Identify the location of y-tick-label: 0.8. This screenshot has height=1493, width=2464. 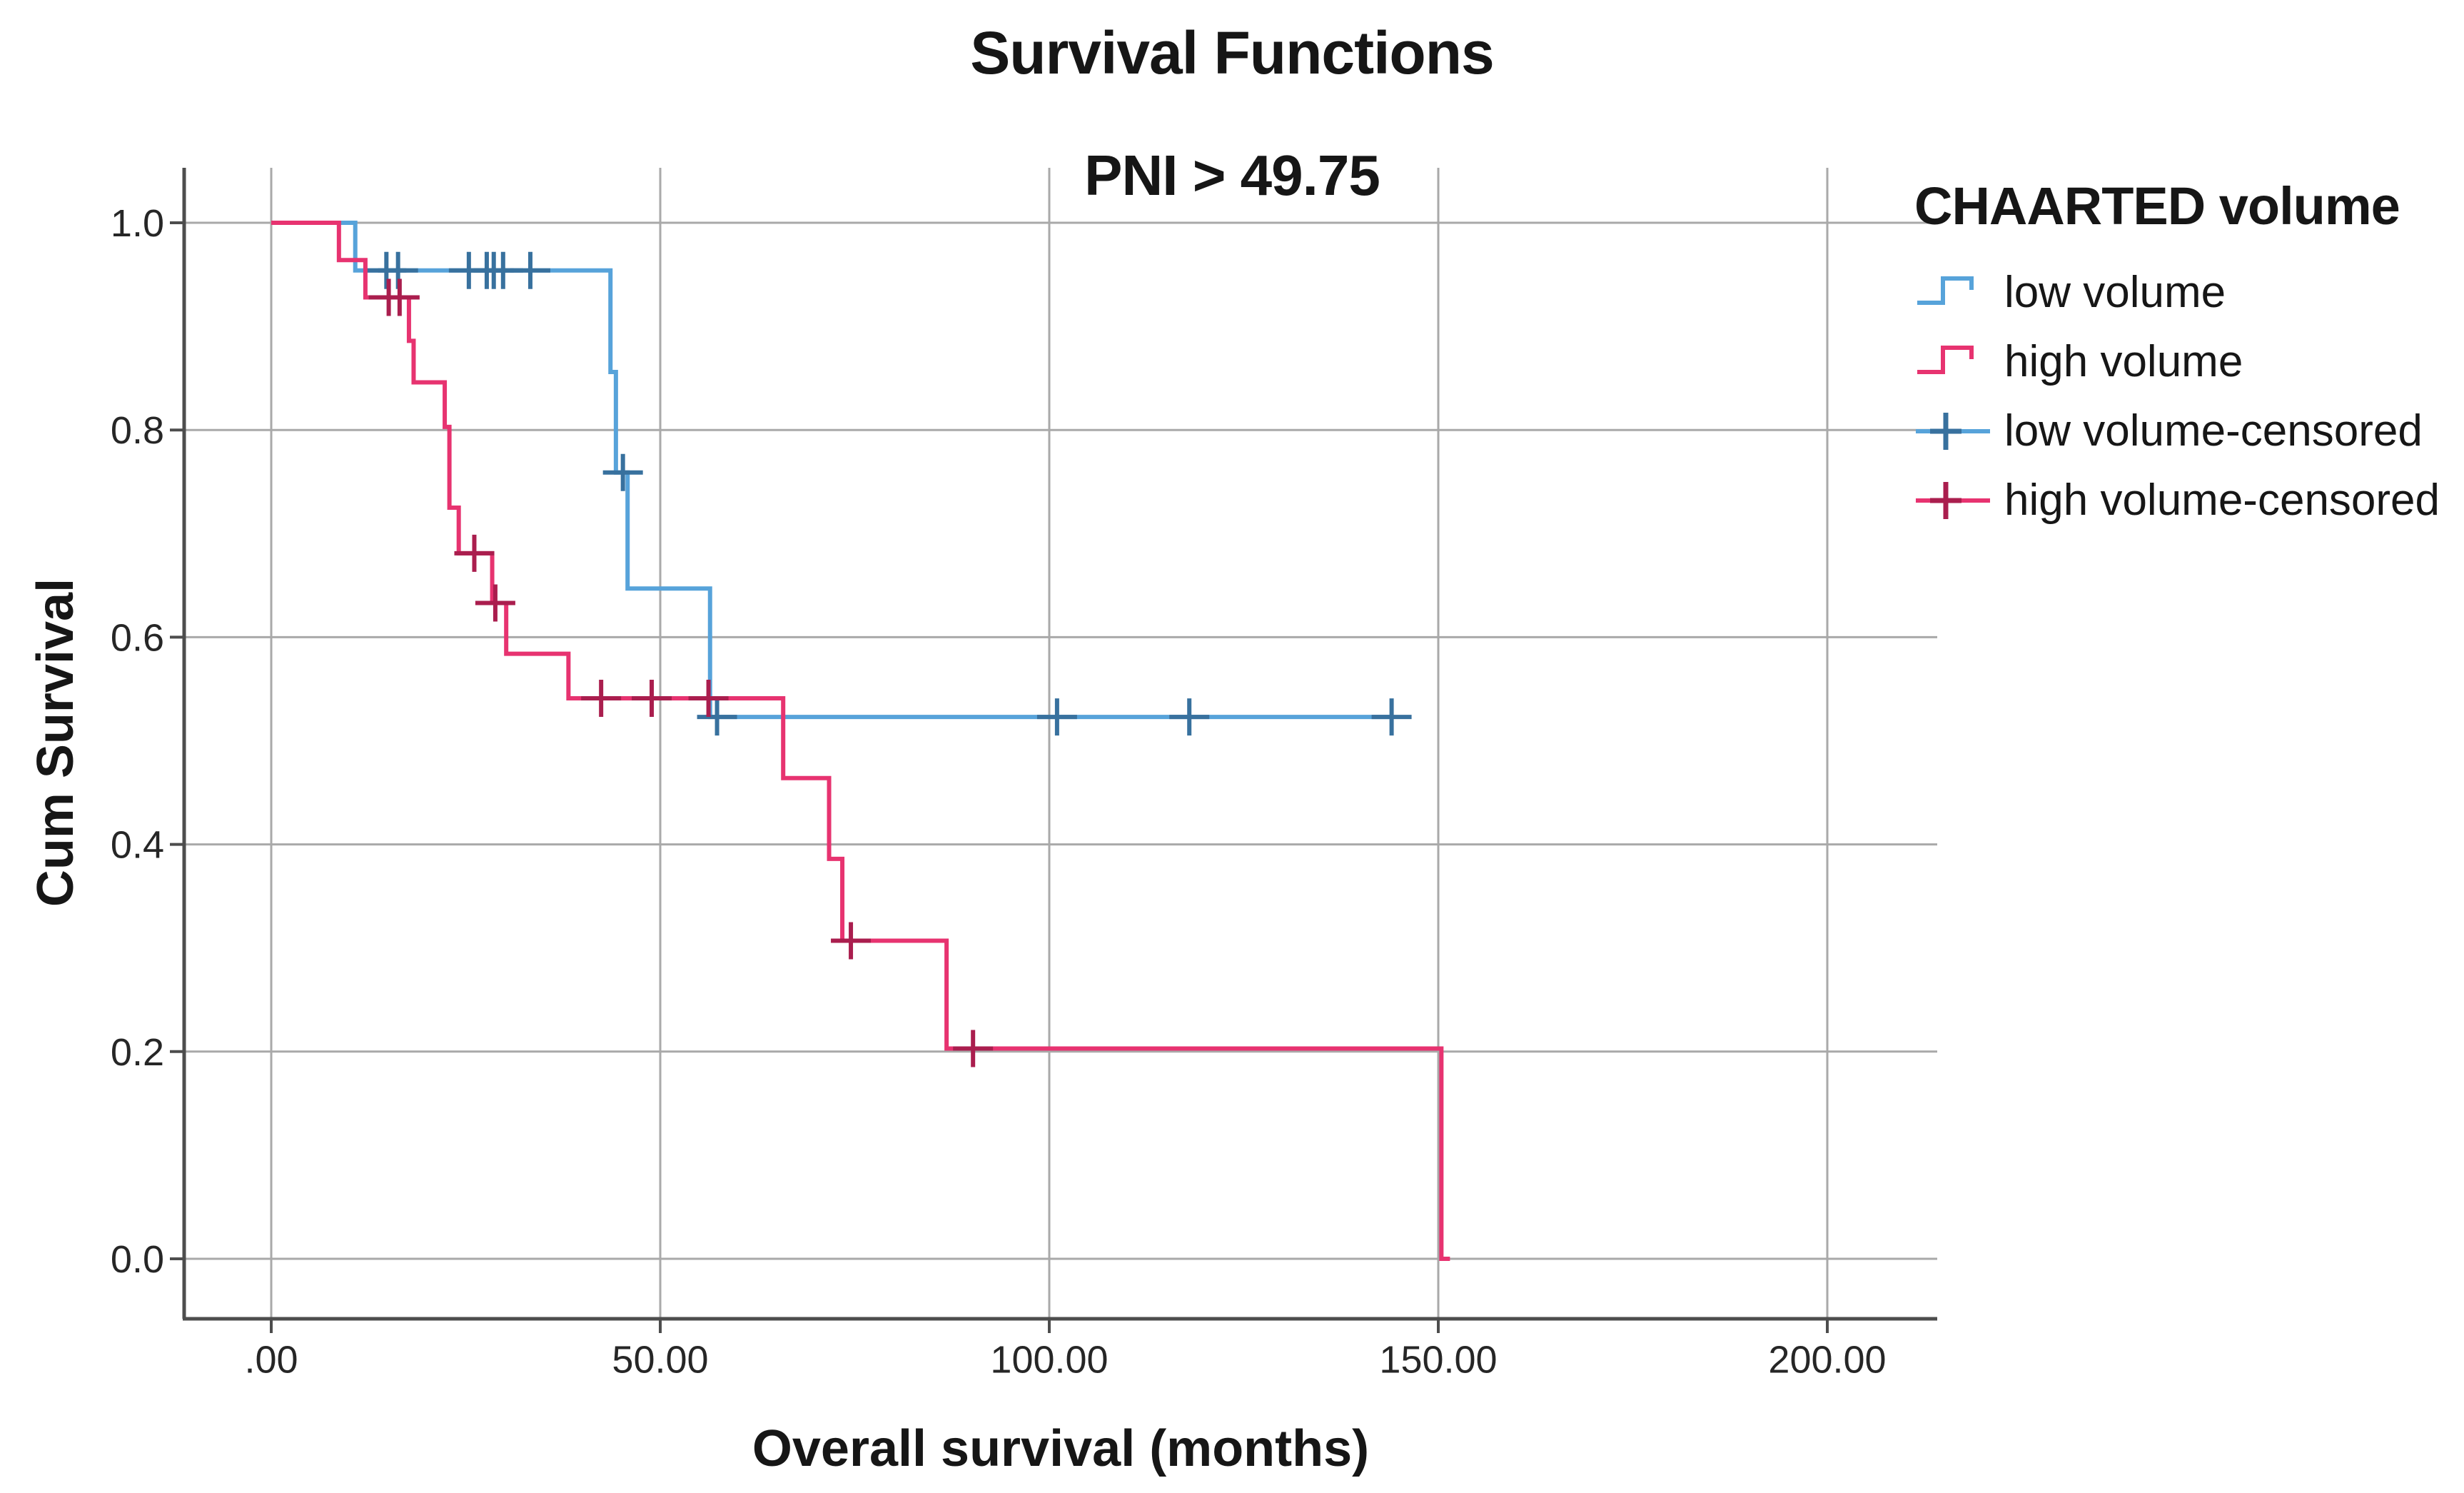
(137, 431).